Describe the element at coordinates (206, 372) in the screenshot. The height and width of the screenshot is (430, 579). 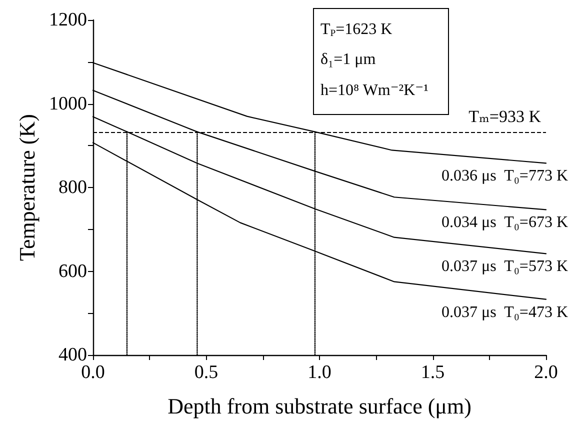
I see `x-tick-label: 0.5` at that location.